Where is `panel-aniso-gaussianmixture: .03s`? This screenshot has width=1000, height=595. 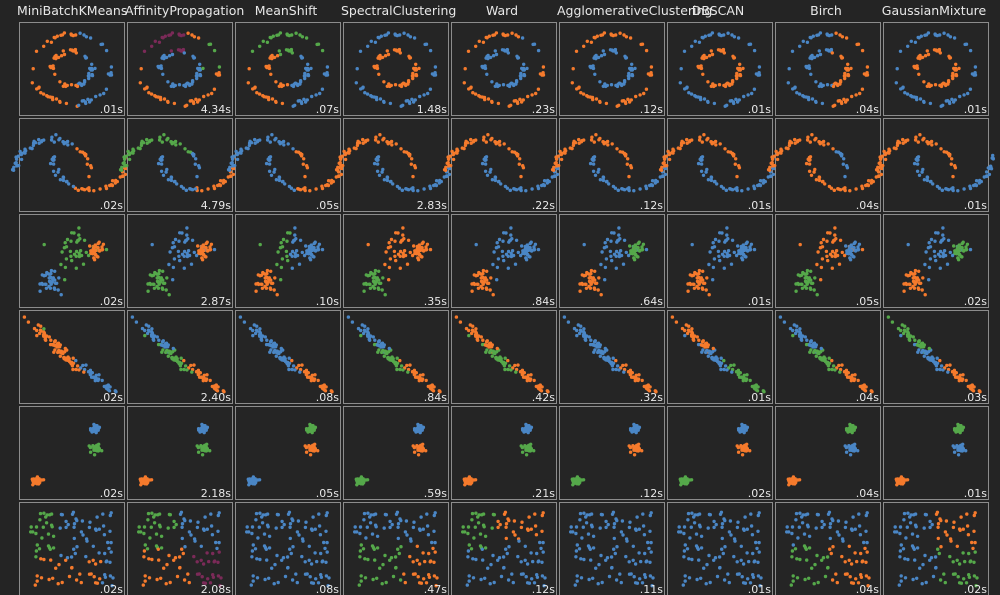
panel-aniso-gaussianmixture: .03s is located at coordinates (936, 357).